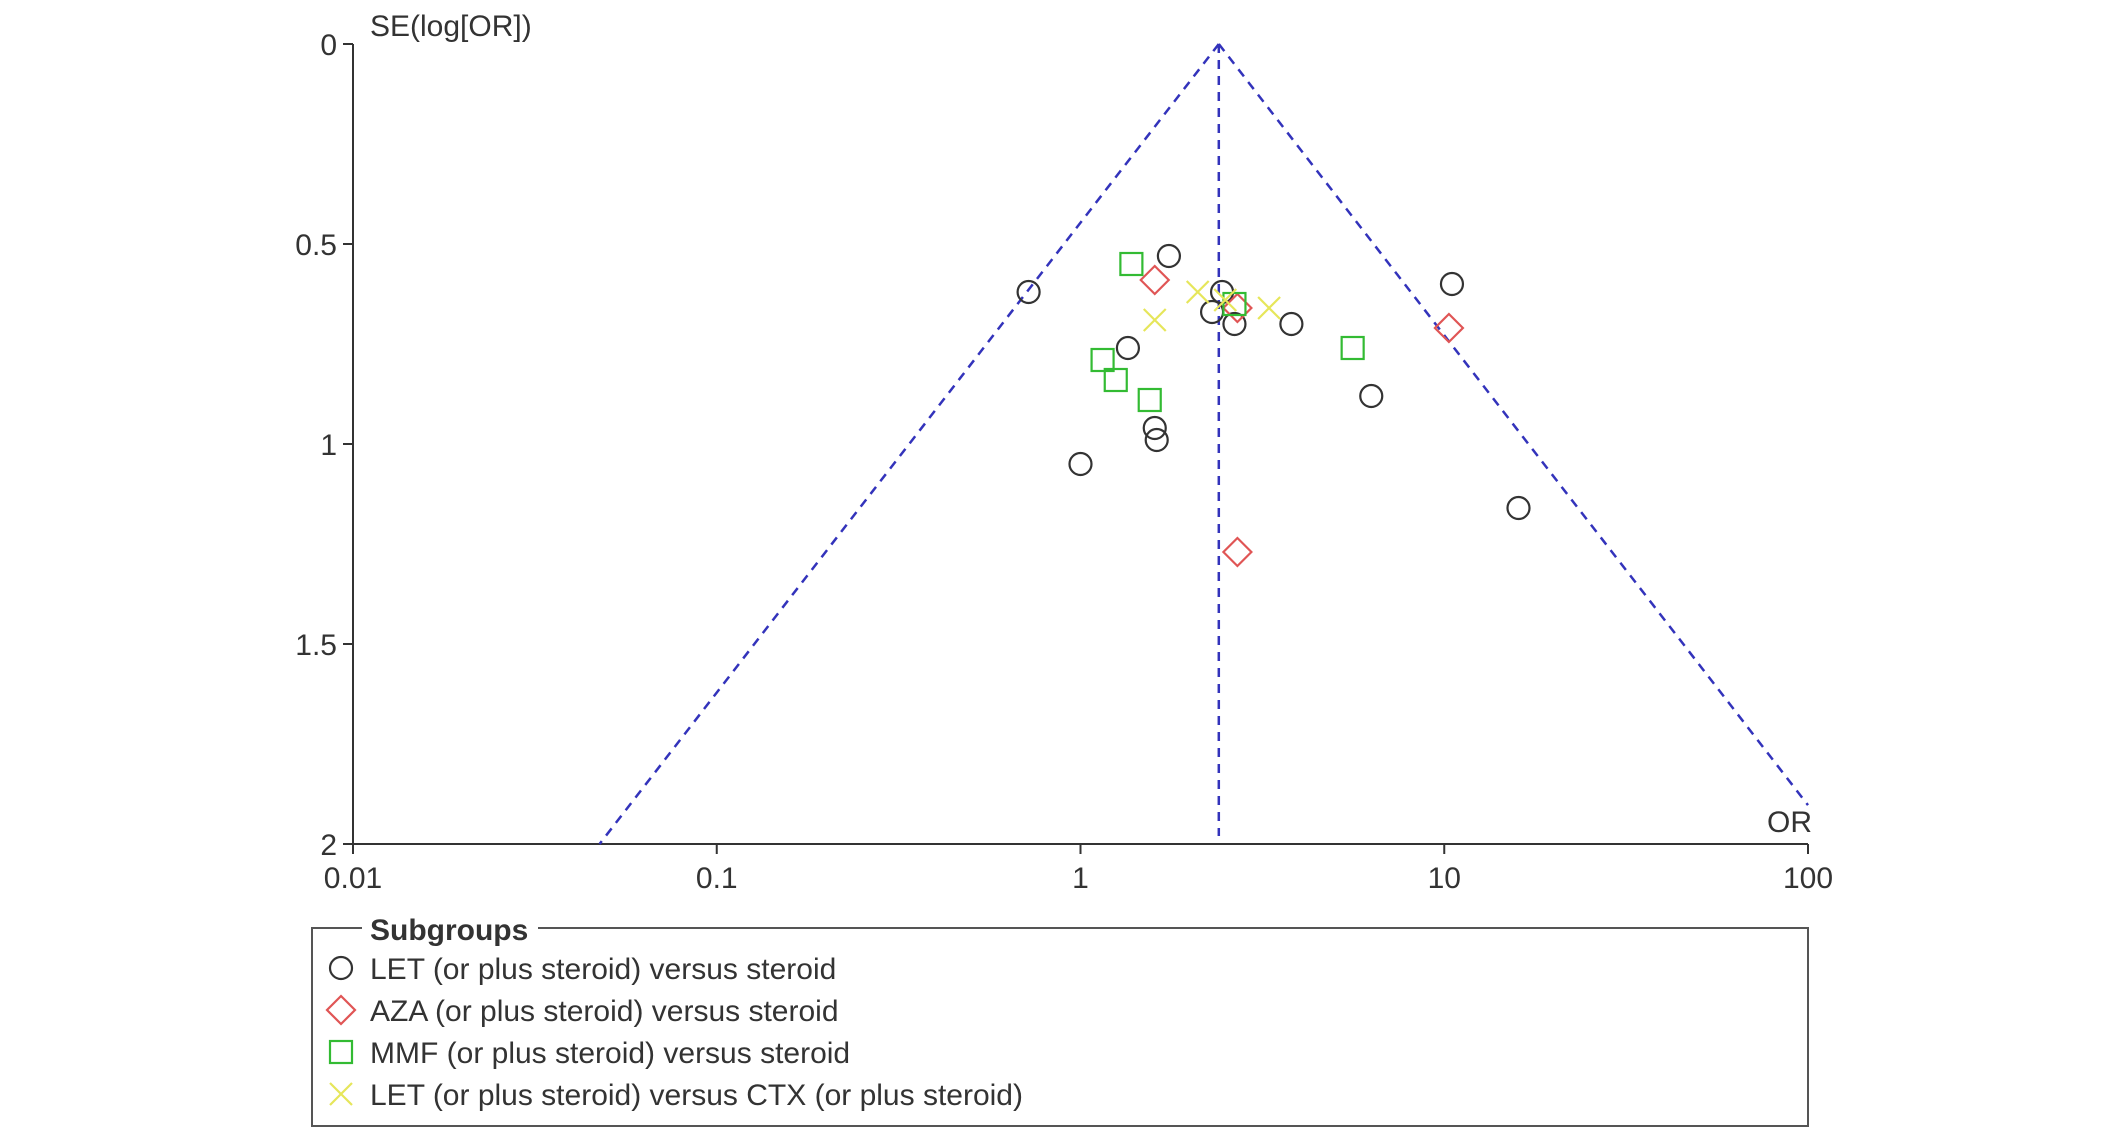 The height and width of the screenshot is (1135, 2126). I want to click on x-ticks: 0.01 0.1 1 10 100, so click(1078, 869).